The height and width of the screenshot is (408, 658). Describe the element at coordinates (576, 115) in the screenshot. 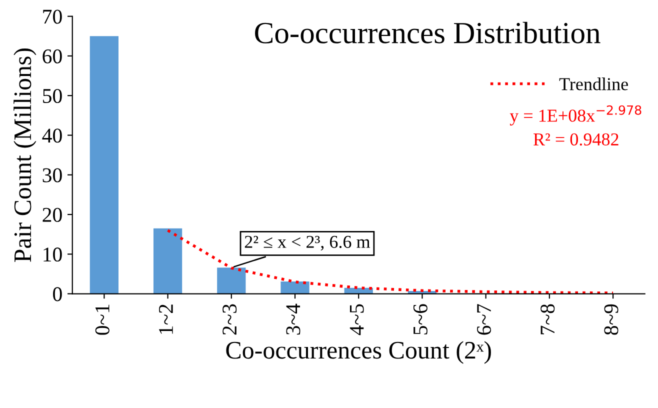

I see `annotation: y = 1E+08x$^{−2.978}$` at that location.